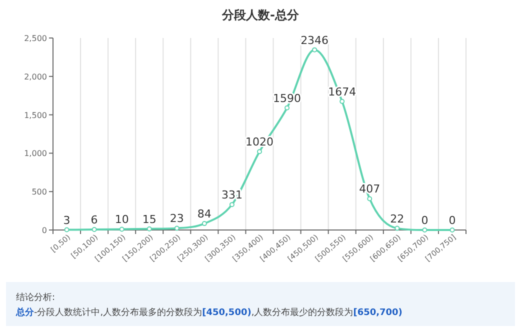 Image resolution: width=521 pixels, height=336 pixels. Describe the element at coordinates (121, 219) in the screenshot. I see `data-label: 10` at that location.